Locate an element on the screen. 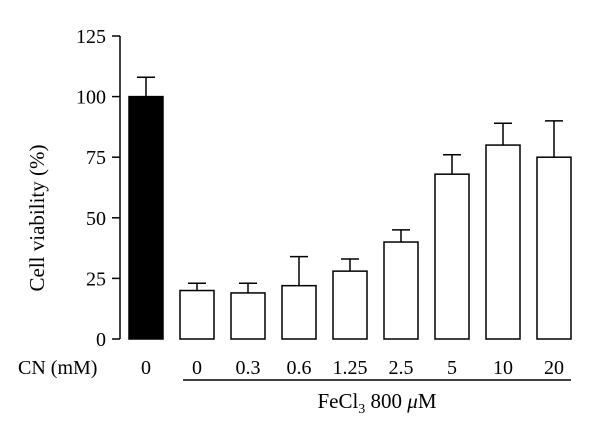  group-label-suffix: 800 is located at coordinates (386, 401).